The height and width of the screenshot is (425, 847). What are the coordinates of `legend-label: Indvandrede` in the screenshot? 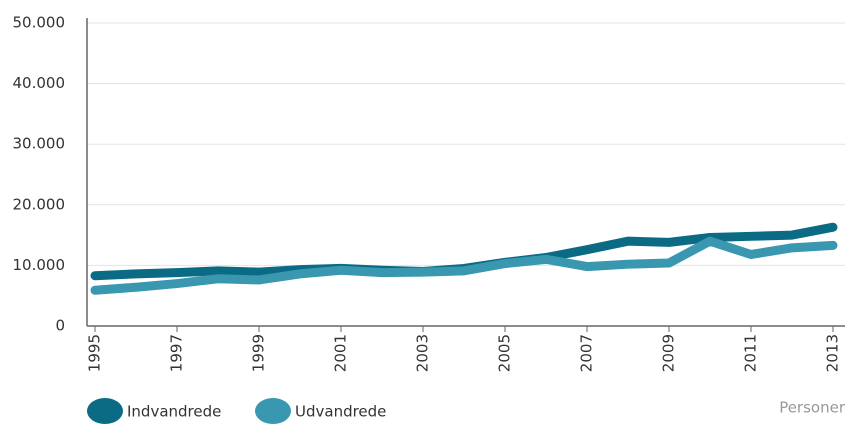 It's located at (174, 412).